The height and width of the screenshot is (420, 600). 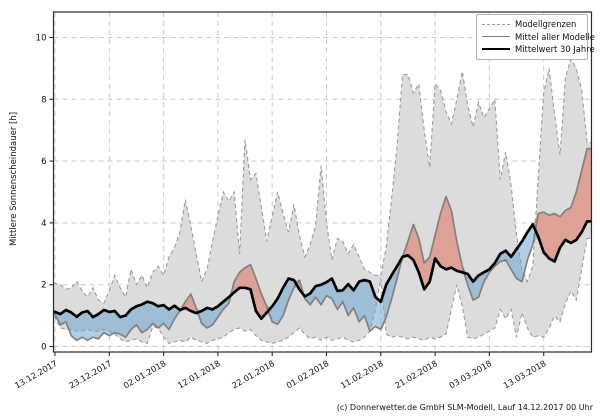 I want to click on y-axis-label: Mittlere Sonnenscheindauer [h], so click(x=14, y=179).